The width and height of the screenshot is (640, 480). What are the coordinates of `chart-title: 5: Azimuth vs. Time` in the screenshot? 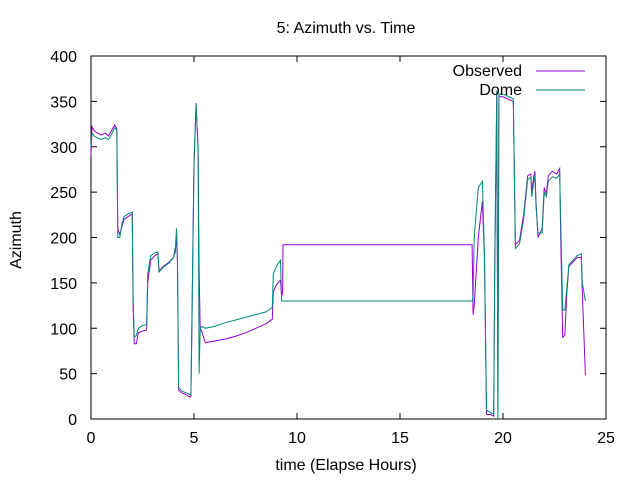 It's located at (346, 28).